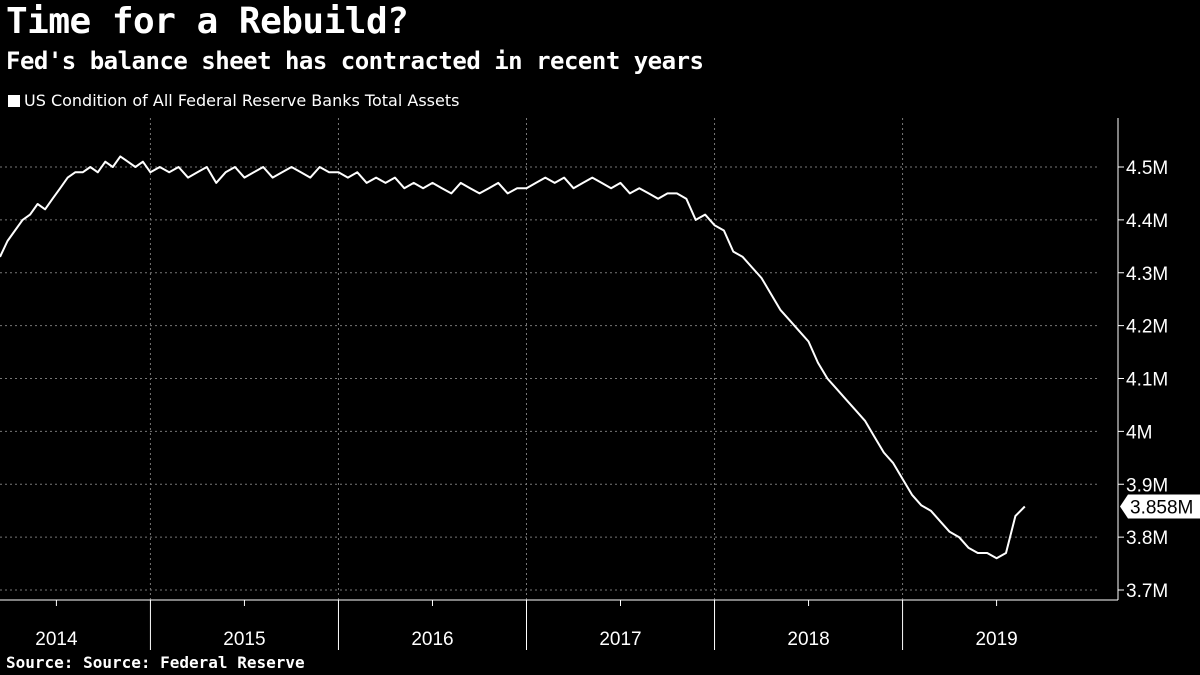 The width and height of the screenshot is (1200, 675). What do you see at coordinates (207, 21) in the screenshot?
I see `chart-title: Time for a Rebuild?` at bounding box center [207, 21].